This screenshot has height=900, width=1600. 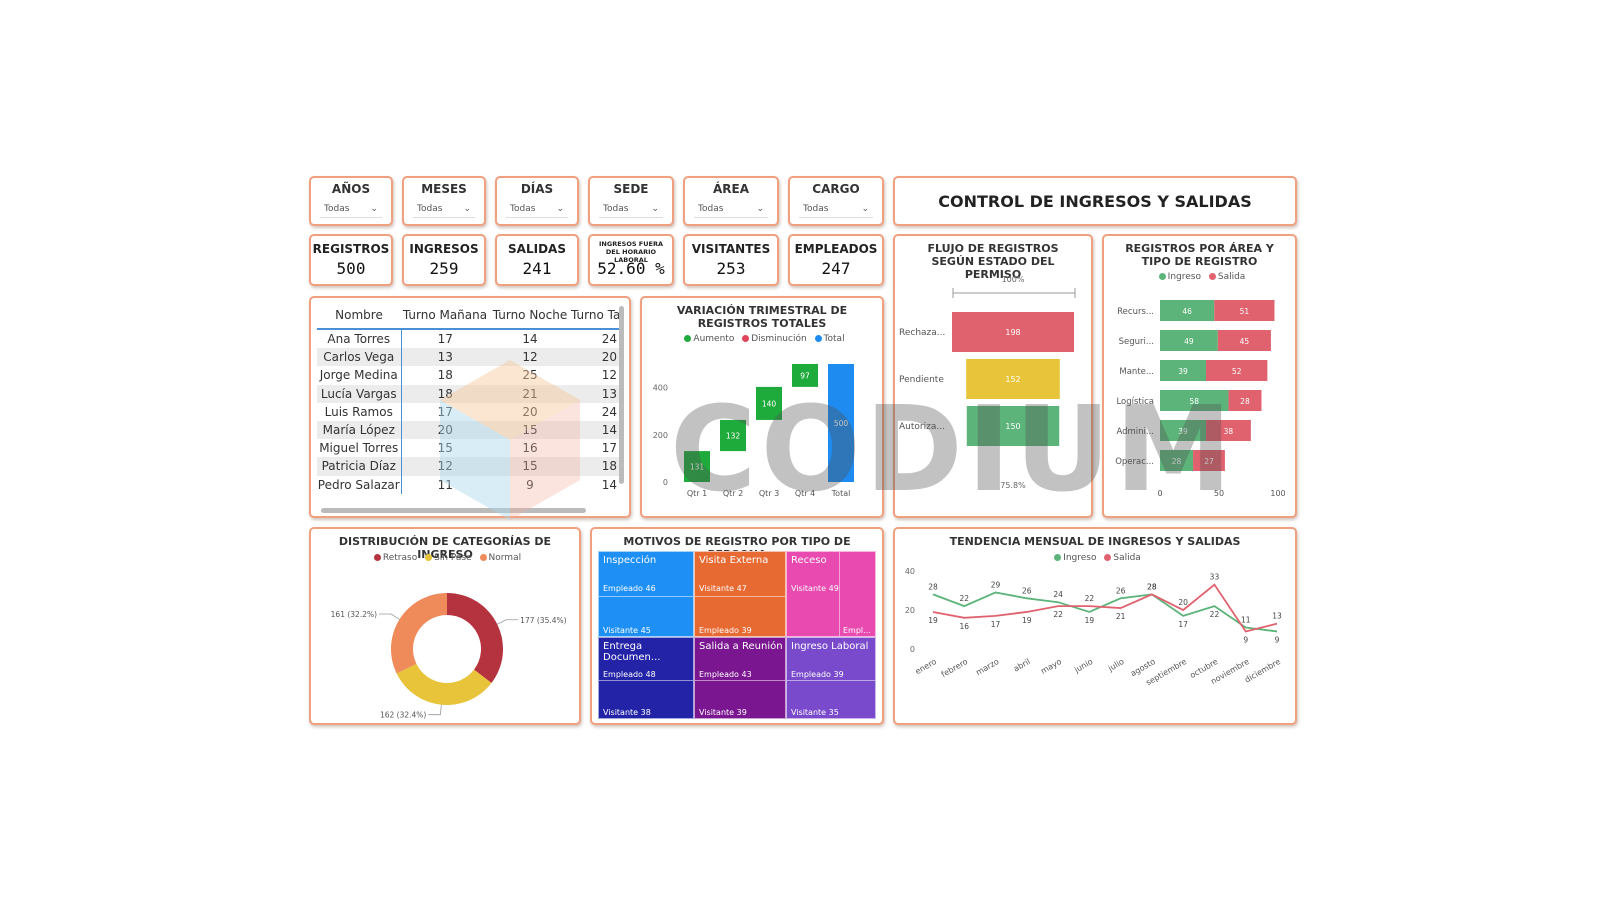 I want to click on data-label: 9, so click(x=1277, y=639).